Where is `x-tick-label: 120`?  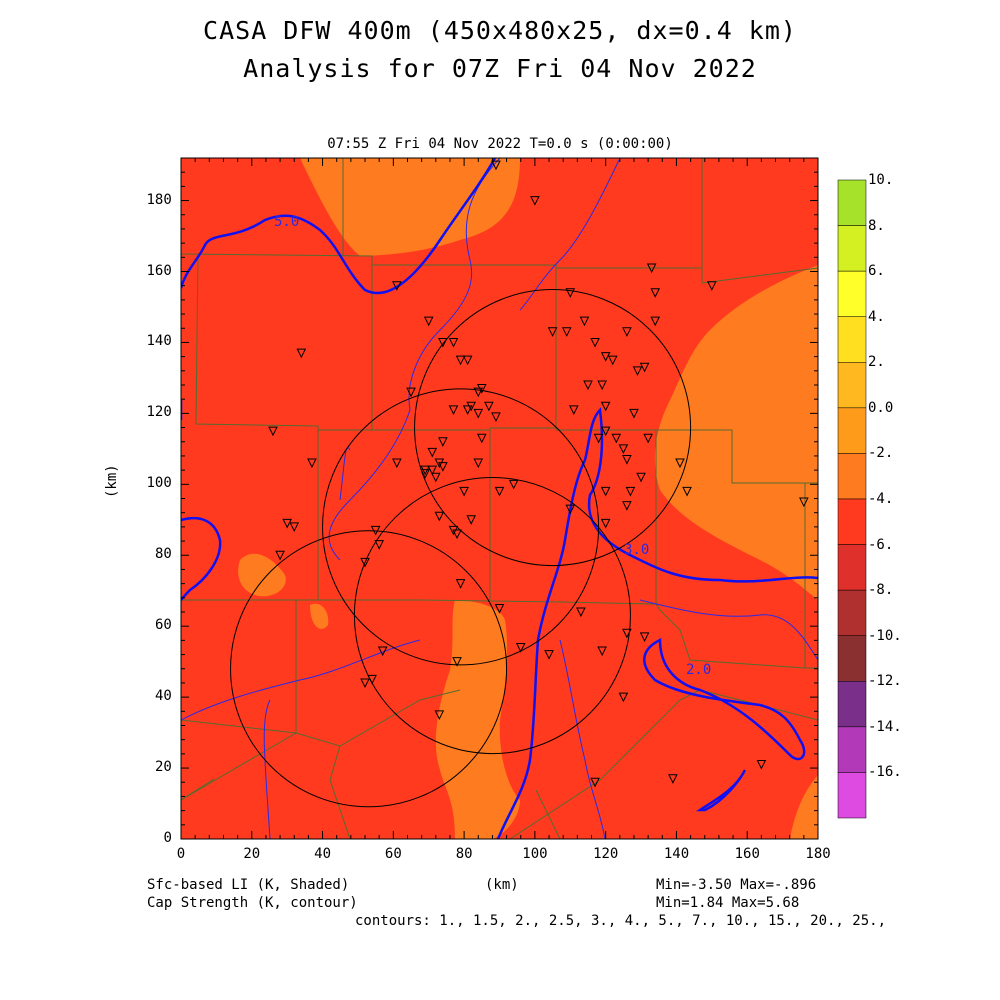
x-tick-label: 120 is located at coordinates (606, 854).